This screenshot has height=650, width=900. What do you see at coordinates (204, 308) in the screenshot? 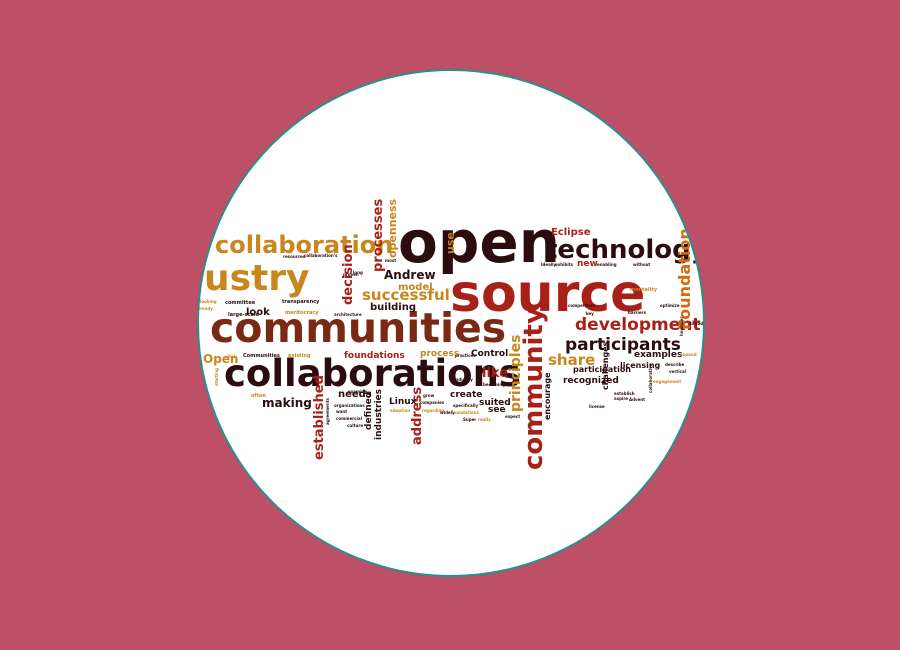
I see `word-already: already` at bounding box center [204, 308].